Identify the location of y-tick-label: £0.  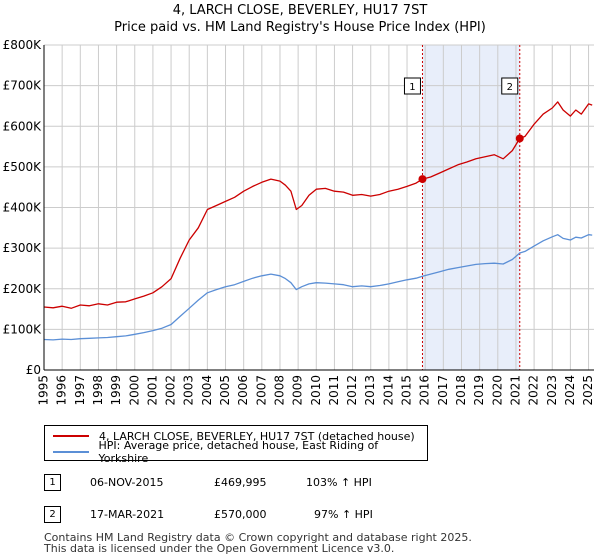
(33, 370).